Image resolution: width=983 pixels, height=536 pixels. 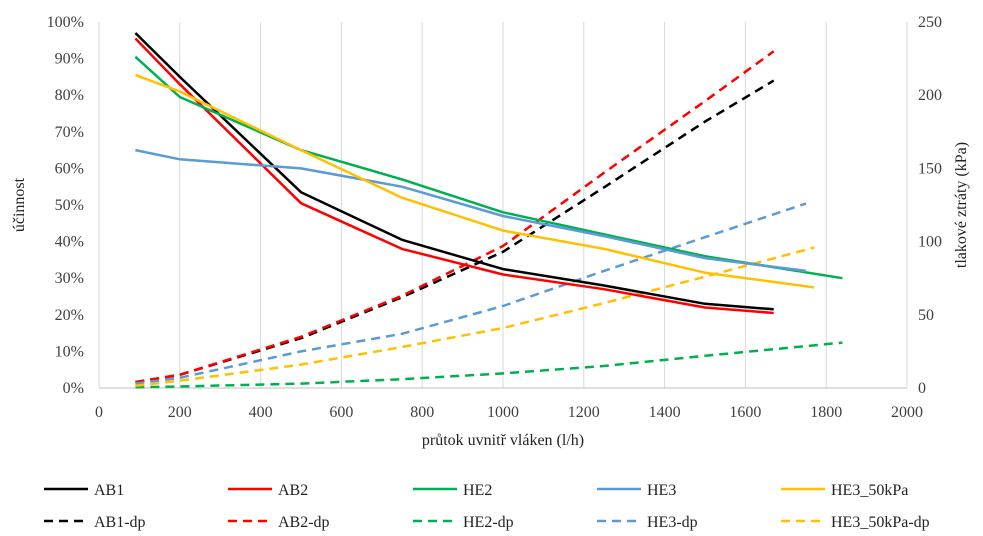 I want to click on x-tick-label: 1600, so click(x=745, y=412).